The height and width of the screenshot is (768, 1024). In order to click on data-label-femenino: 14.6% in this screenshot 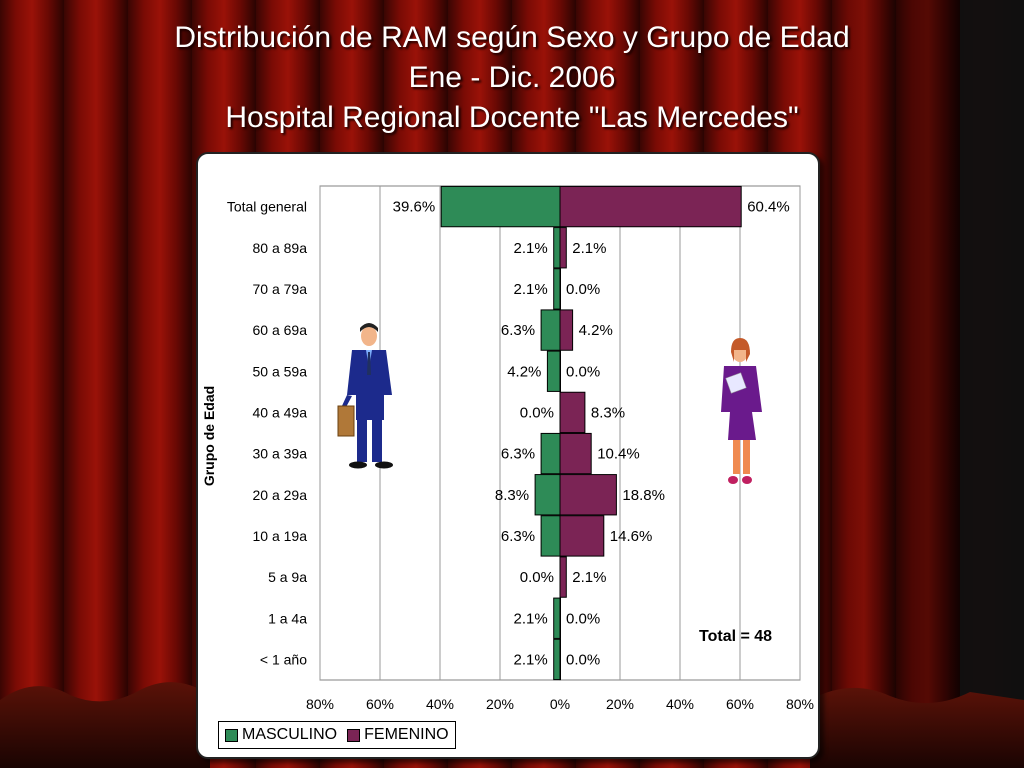, I will do `click(631, 536)`.